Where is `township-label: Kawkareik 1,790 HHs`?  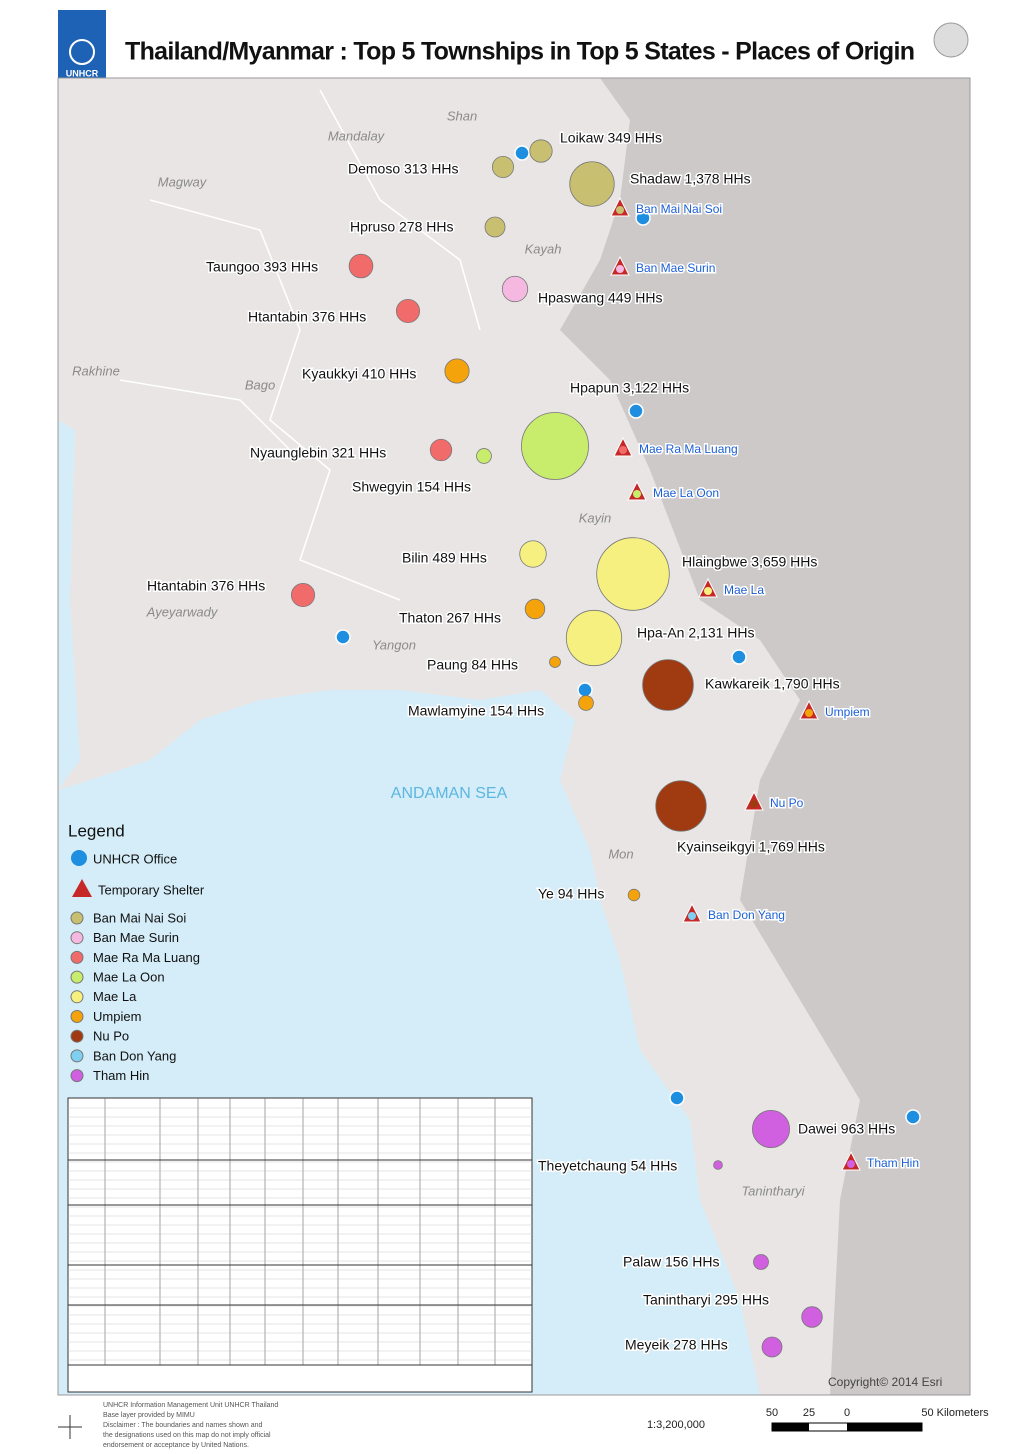 township-label: Kawkareik 1,790 HHs is located at coordinates (772, 684).